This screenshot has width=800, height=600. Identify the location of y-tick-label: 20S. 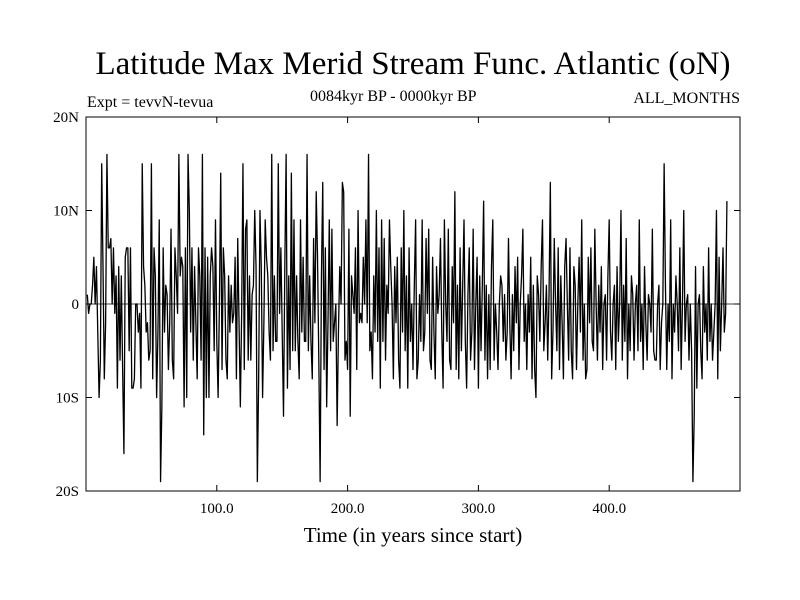
(67, 492).